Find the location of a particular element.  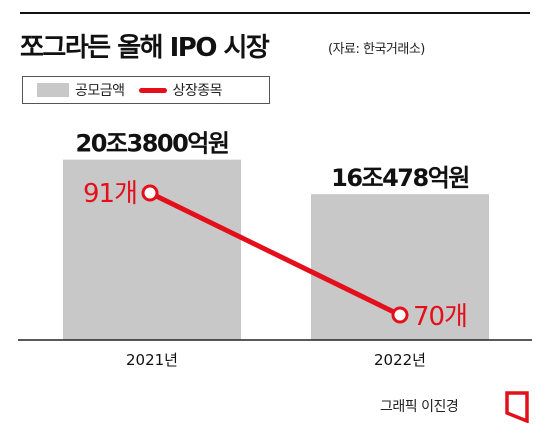

graphic-credit: 그래픽 이진경 is located at coordinates (419, 407).